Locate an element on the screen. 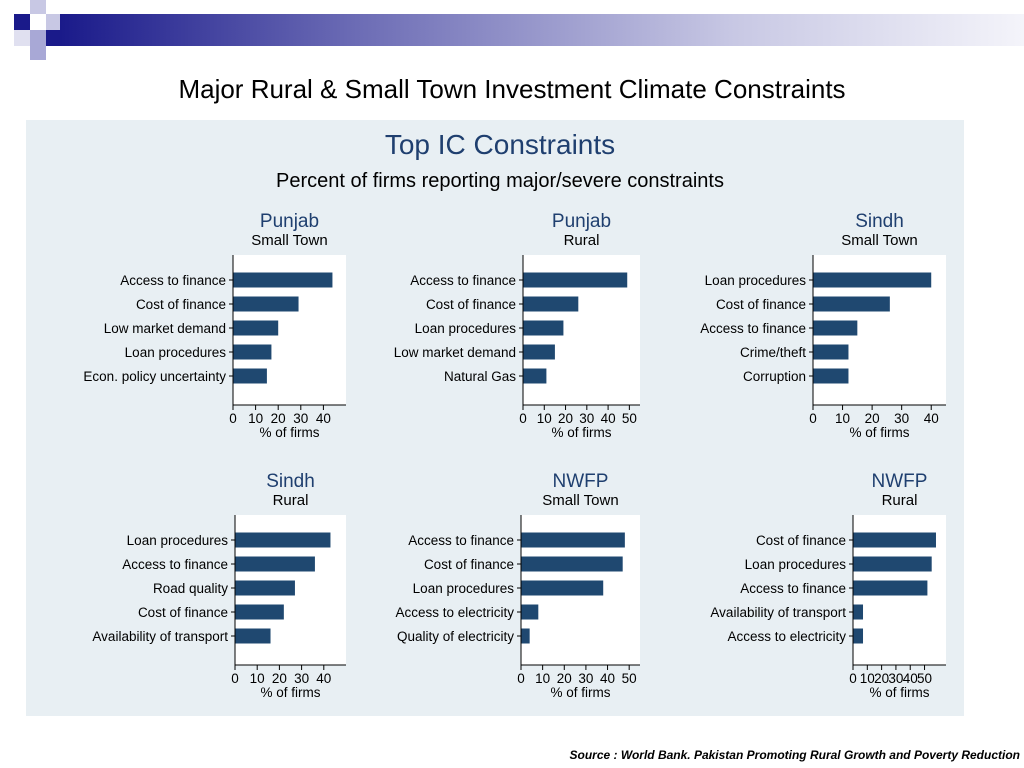  category-label: Quality of electricity is located at coordinates (455, 636).